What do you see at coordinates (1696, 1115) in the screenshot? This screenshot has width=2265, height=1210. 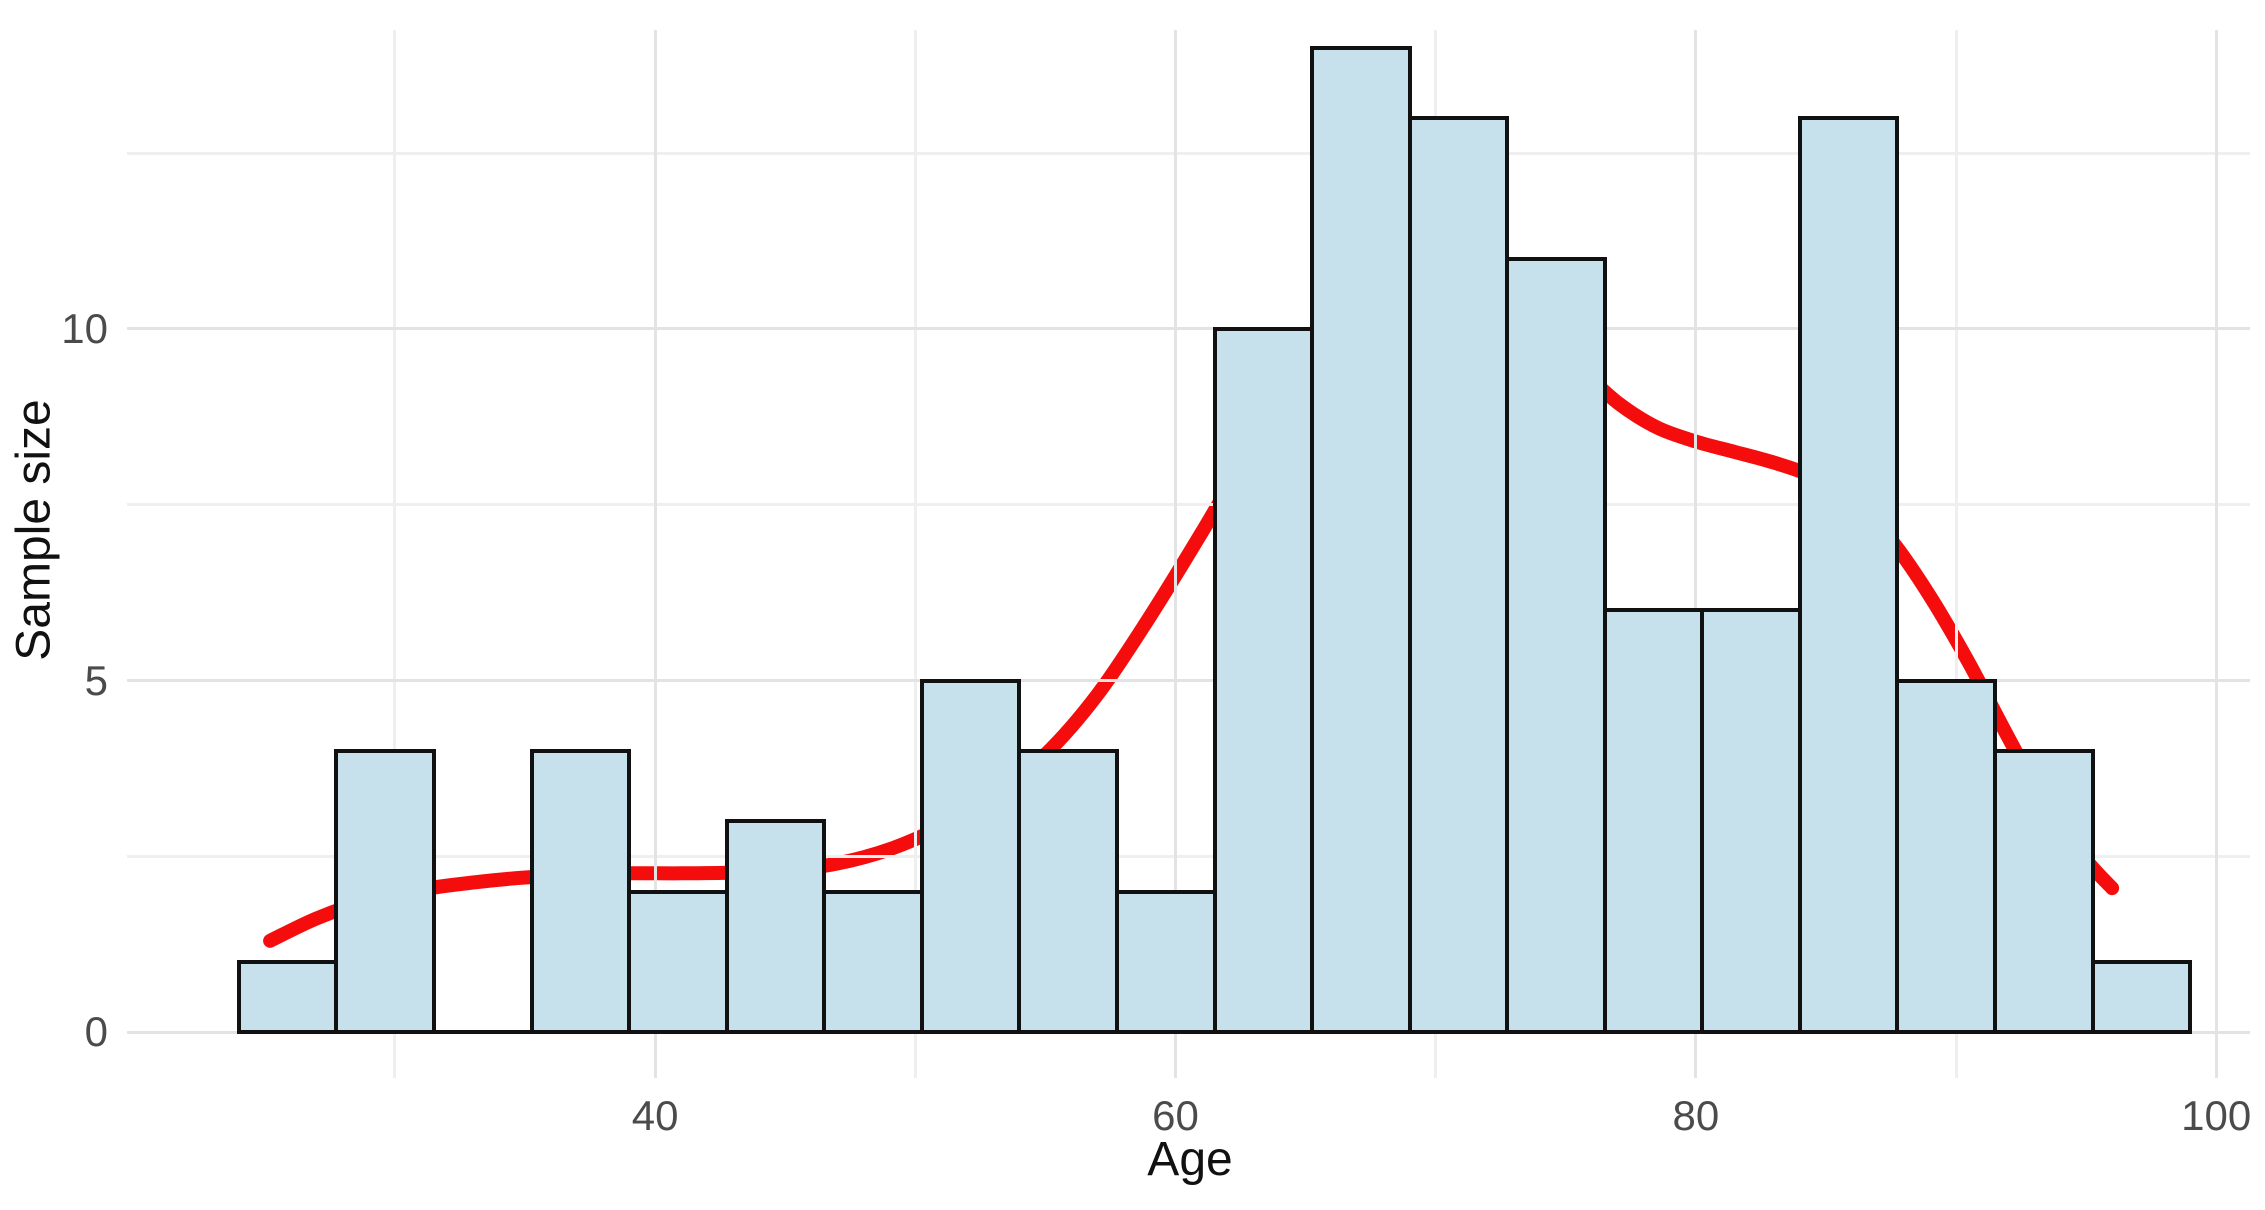 I see `x-axis-tick-label: 80` at bounding box center [1696, 1115].